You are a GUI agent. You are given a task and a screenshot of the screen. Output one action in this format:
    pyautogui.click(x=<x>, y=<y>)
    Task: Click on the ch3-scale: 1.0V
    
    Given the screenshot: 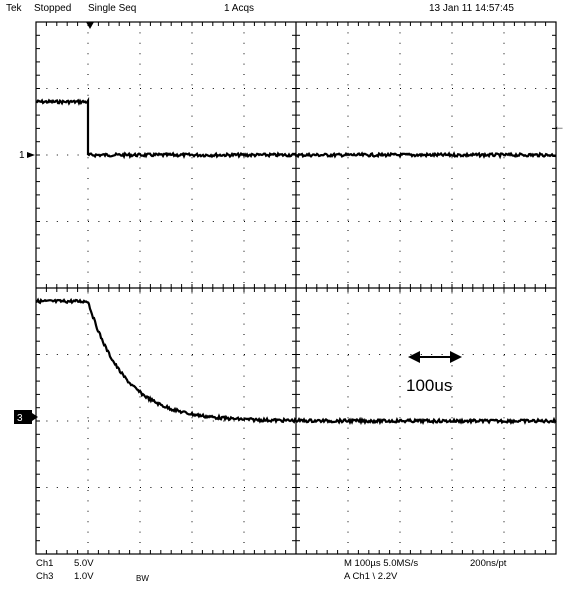 What is the action you would take?
    pyautogui.click(x=84, y=576)
    